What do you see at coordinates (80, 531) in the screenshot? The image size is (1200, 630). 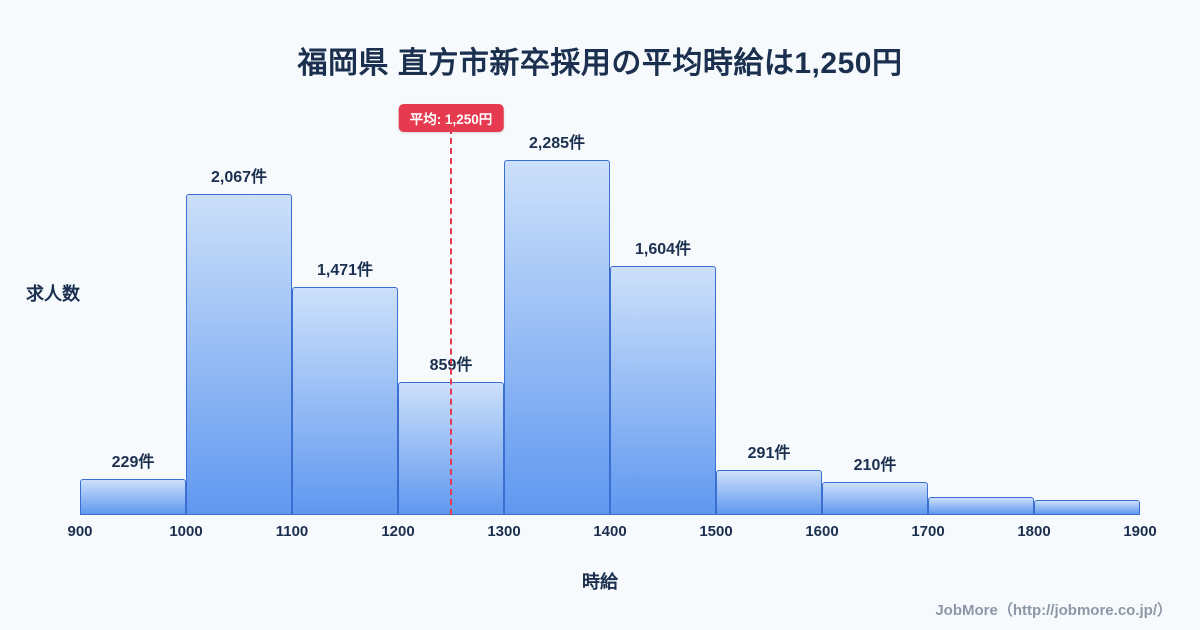 I see `x-tick-label: 900` at bounding box center [80, 531].